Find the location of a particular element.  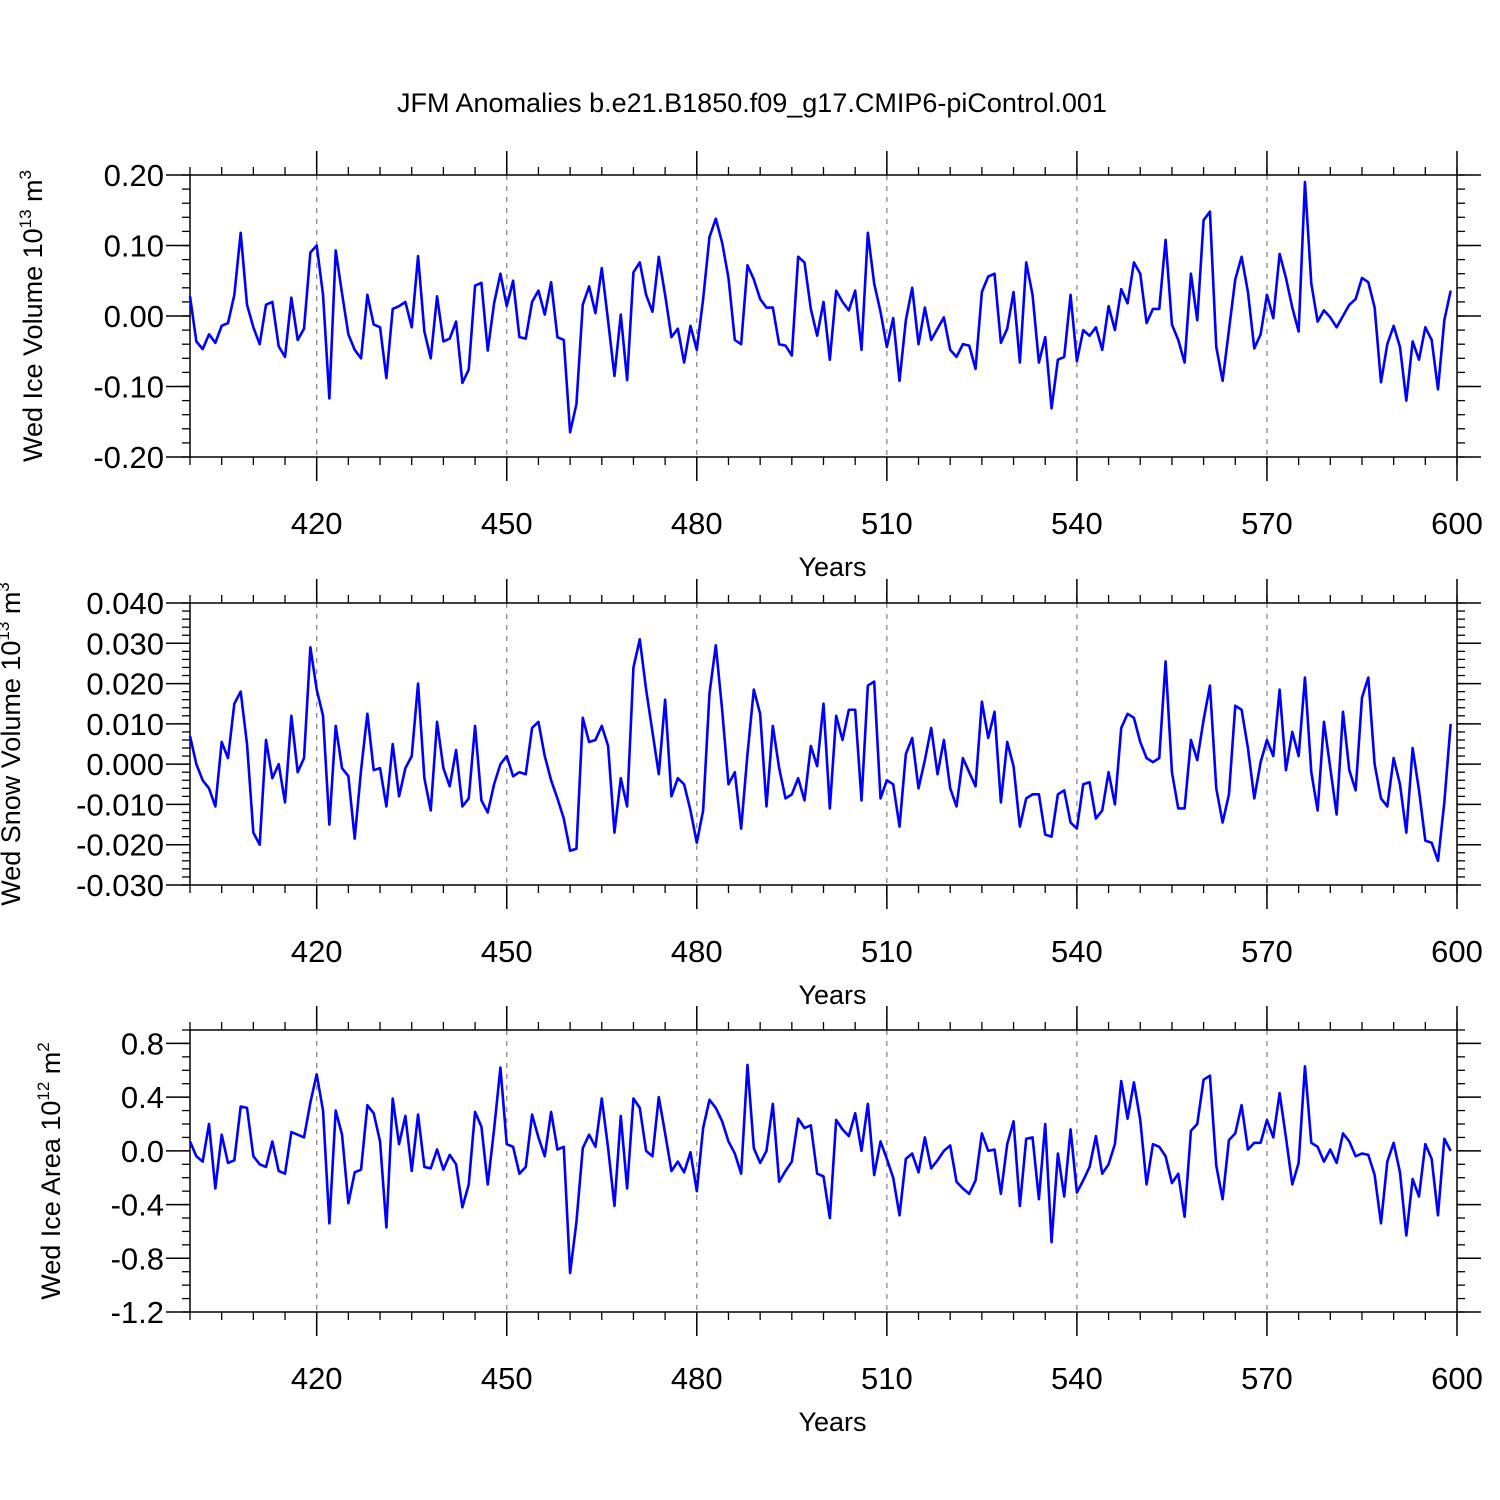

y-tick-label: 0.10 is located at coordinates (134, 246).